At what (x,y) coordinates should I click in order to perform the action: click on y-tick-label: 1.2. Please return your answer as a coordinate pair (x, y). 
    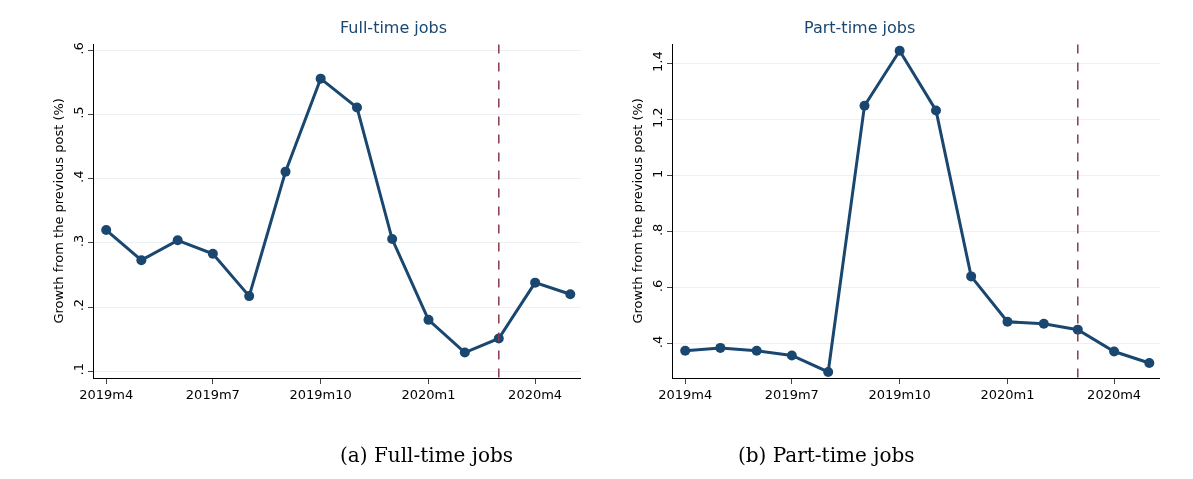
    Looking at the image, I should click on (658, 118).